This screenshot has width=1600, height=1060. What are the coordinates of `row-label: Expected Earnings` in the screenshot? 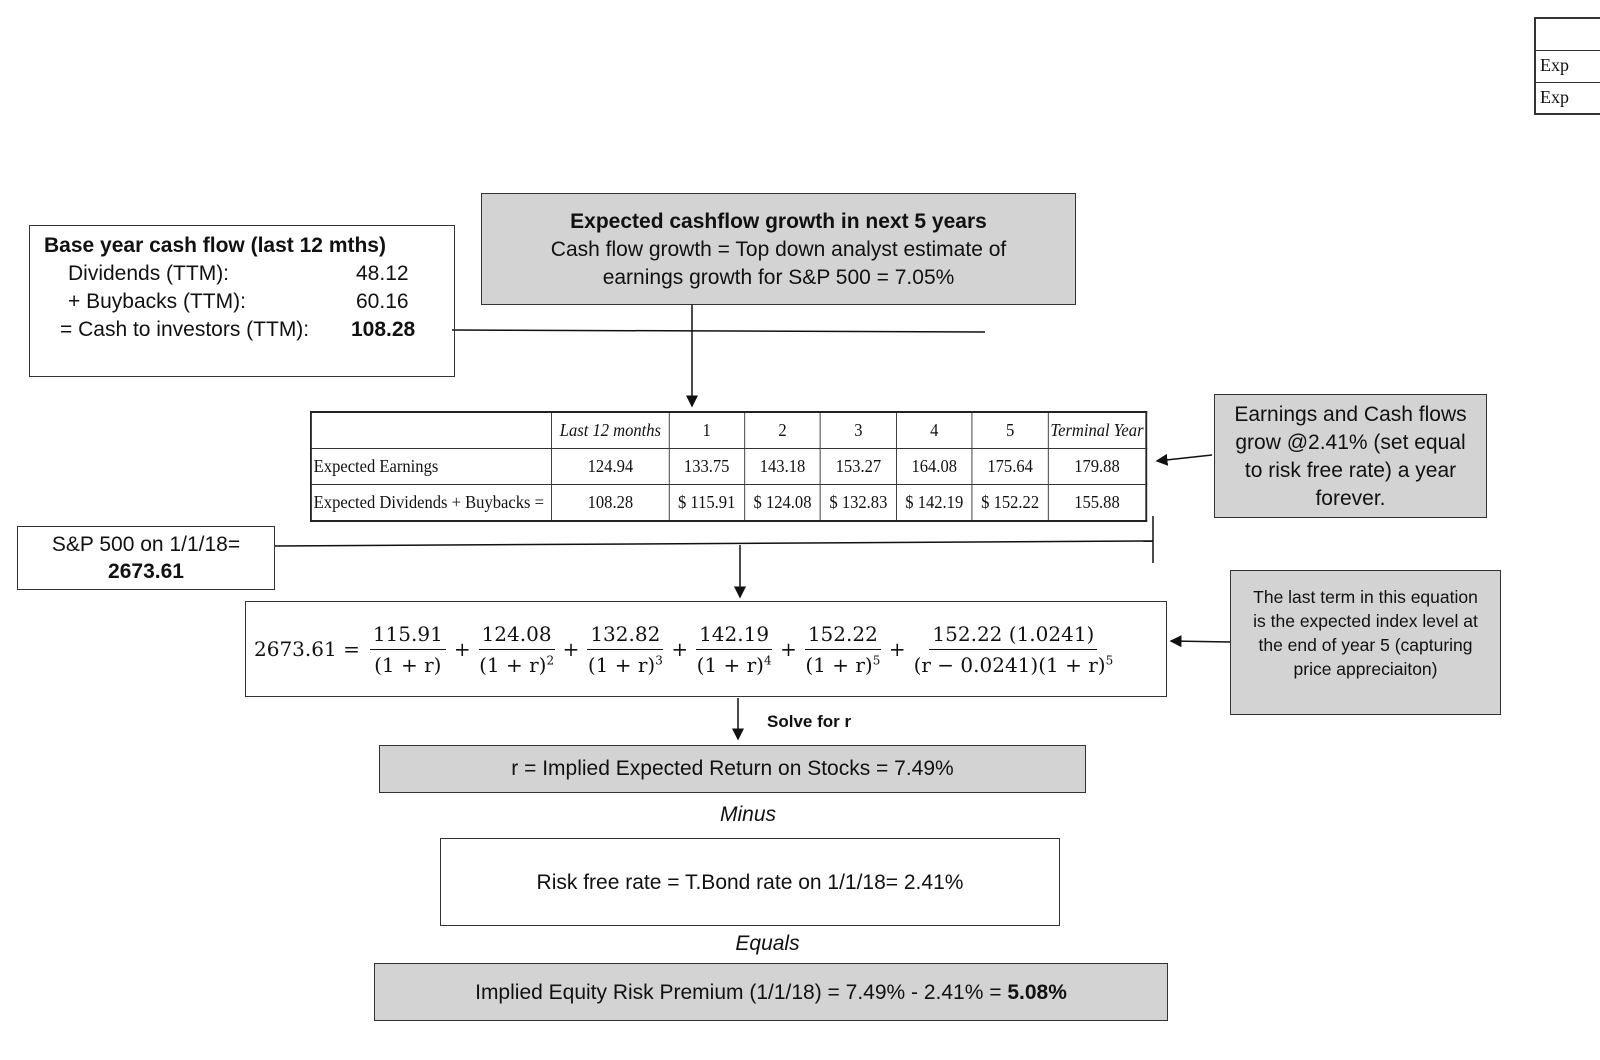 It's located at (431, 466).